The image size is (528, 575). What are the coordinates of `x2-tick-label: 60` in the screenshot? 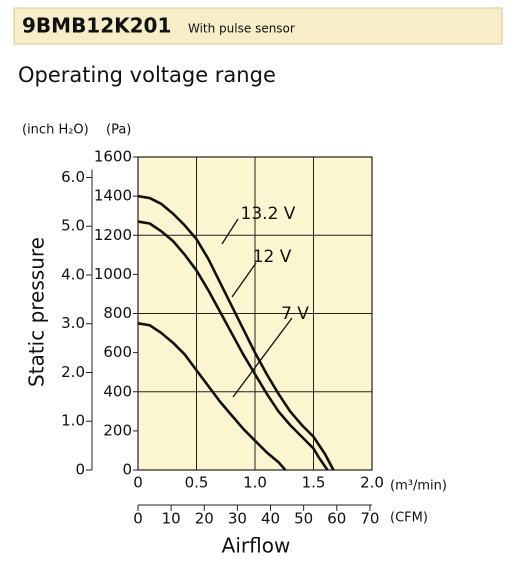 It's located at (336, 519).